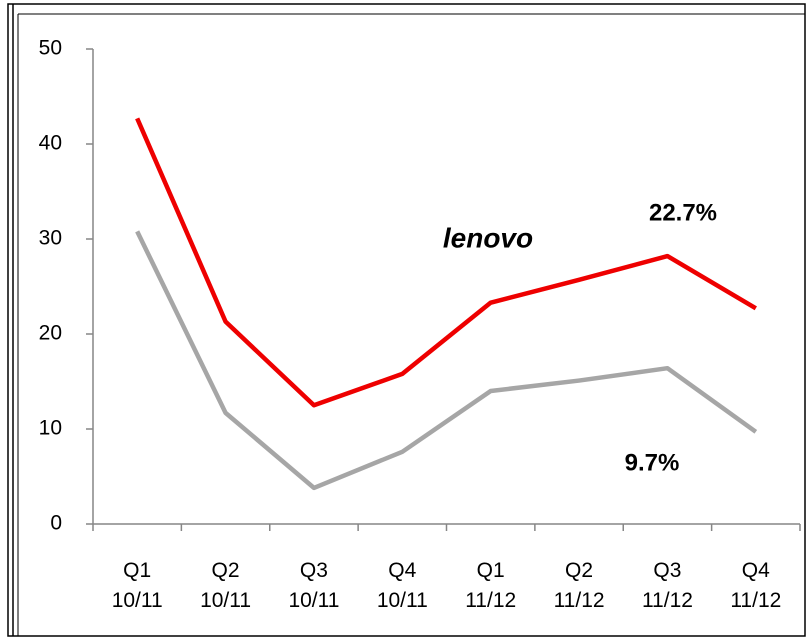 Image resolution: width=808 pixels, height=637 pixels. What do you see at coordinates (756, 585) in the screenshot?
I see `x-tick-label: Q4 11/12` at bounding box center [756, 585].